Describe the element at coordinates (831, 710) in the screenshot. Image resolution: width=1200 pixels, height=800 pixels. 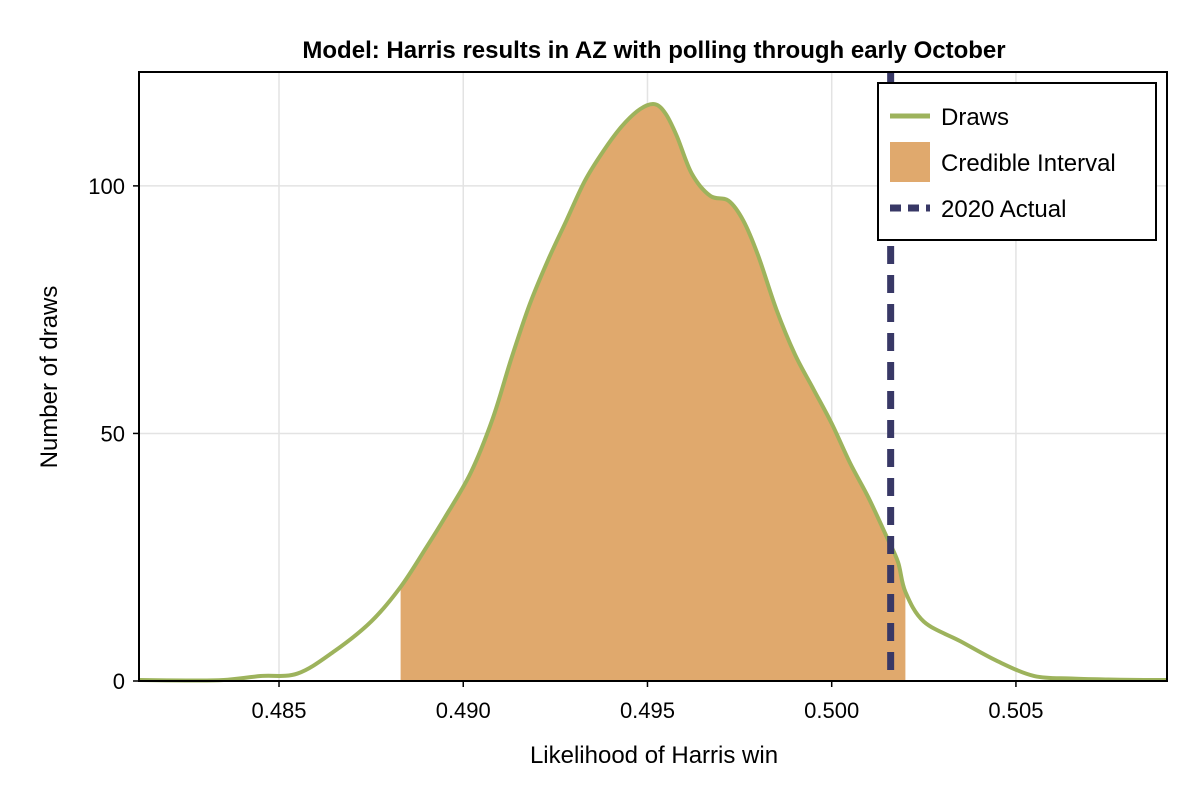
I see `x-tick-label: 0.500` at that location.